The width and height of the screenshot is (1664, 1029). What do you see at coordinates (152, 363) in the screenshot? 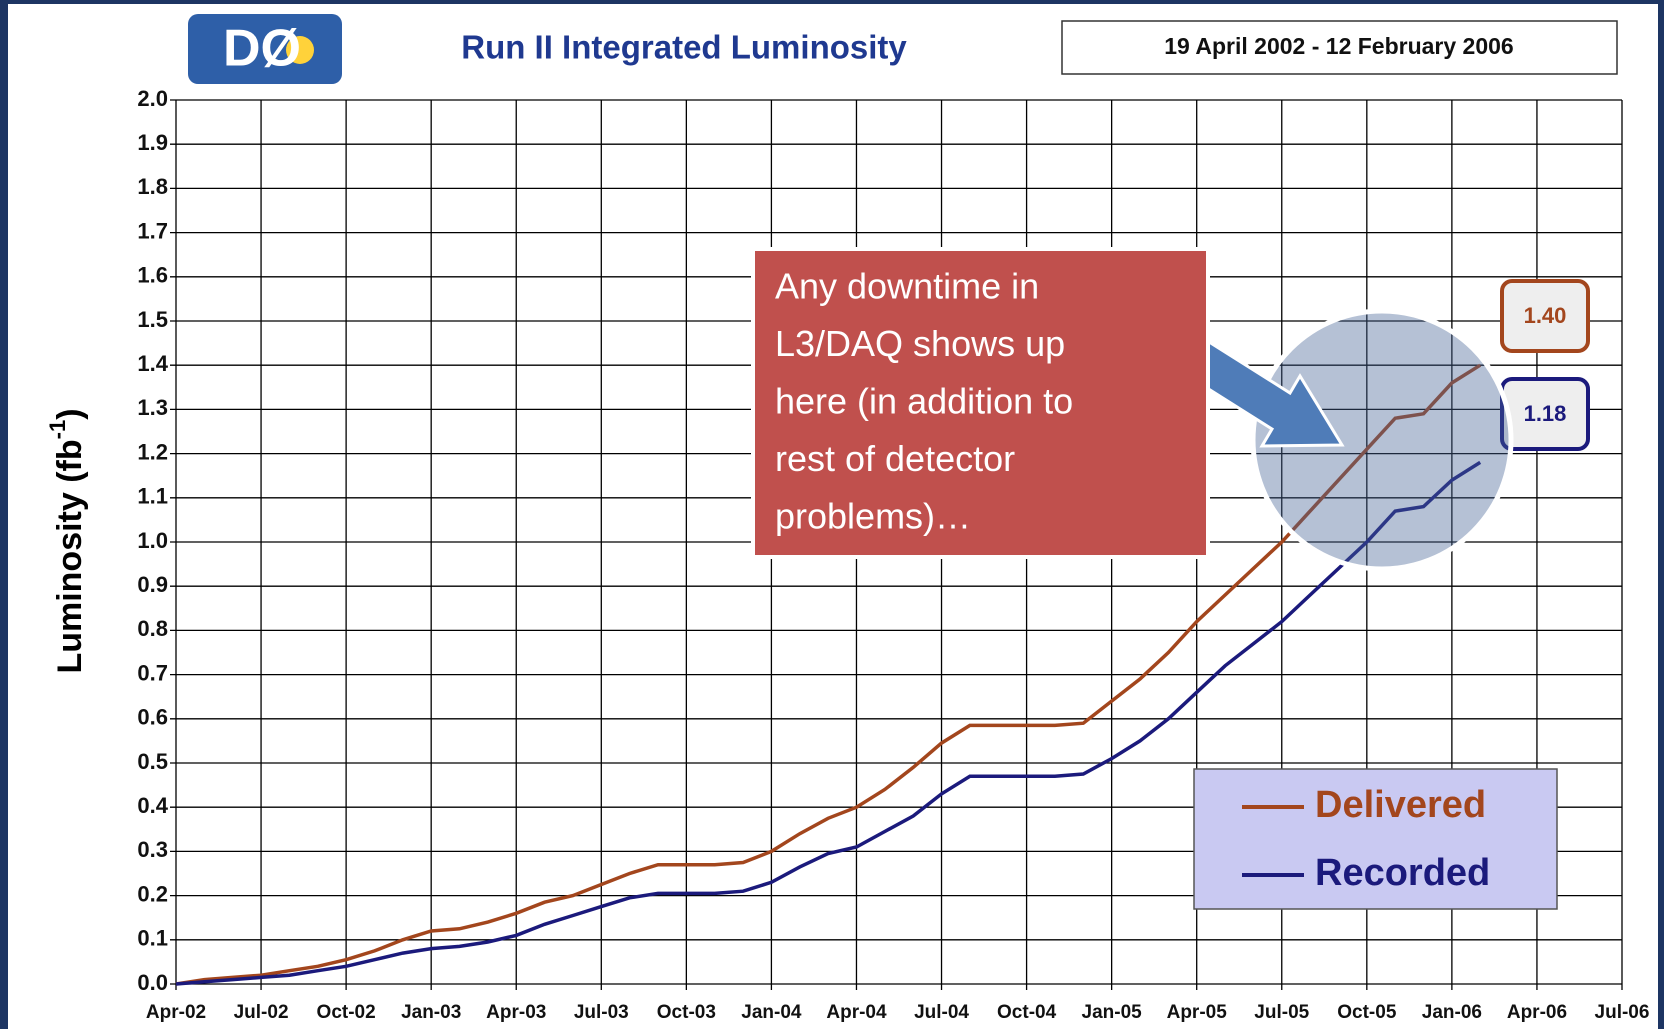
I see `y-tick-label: 1.4` at bounding box center [152, 363].